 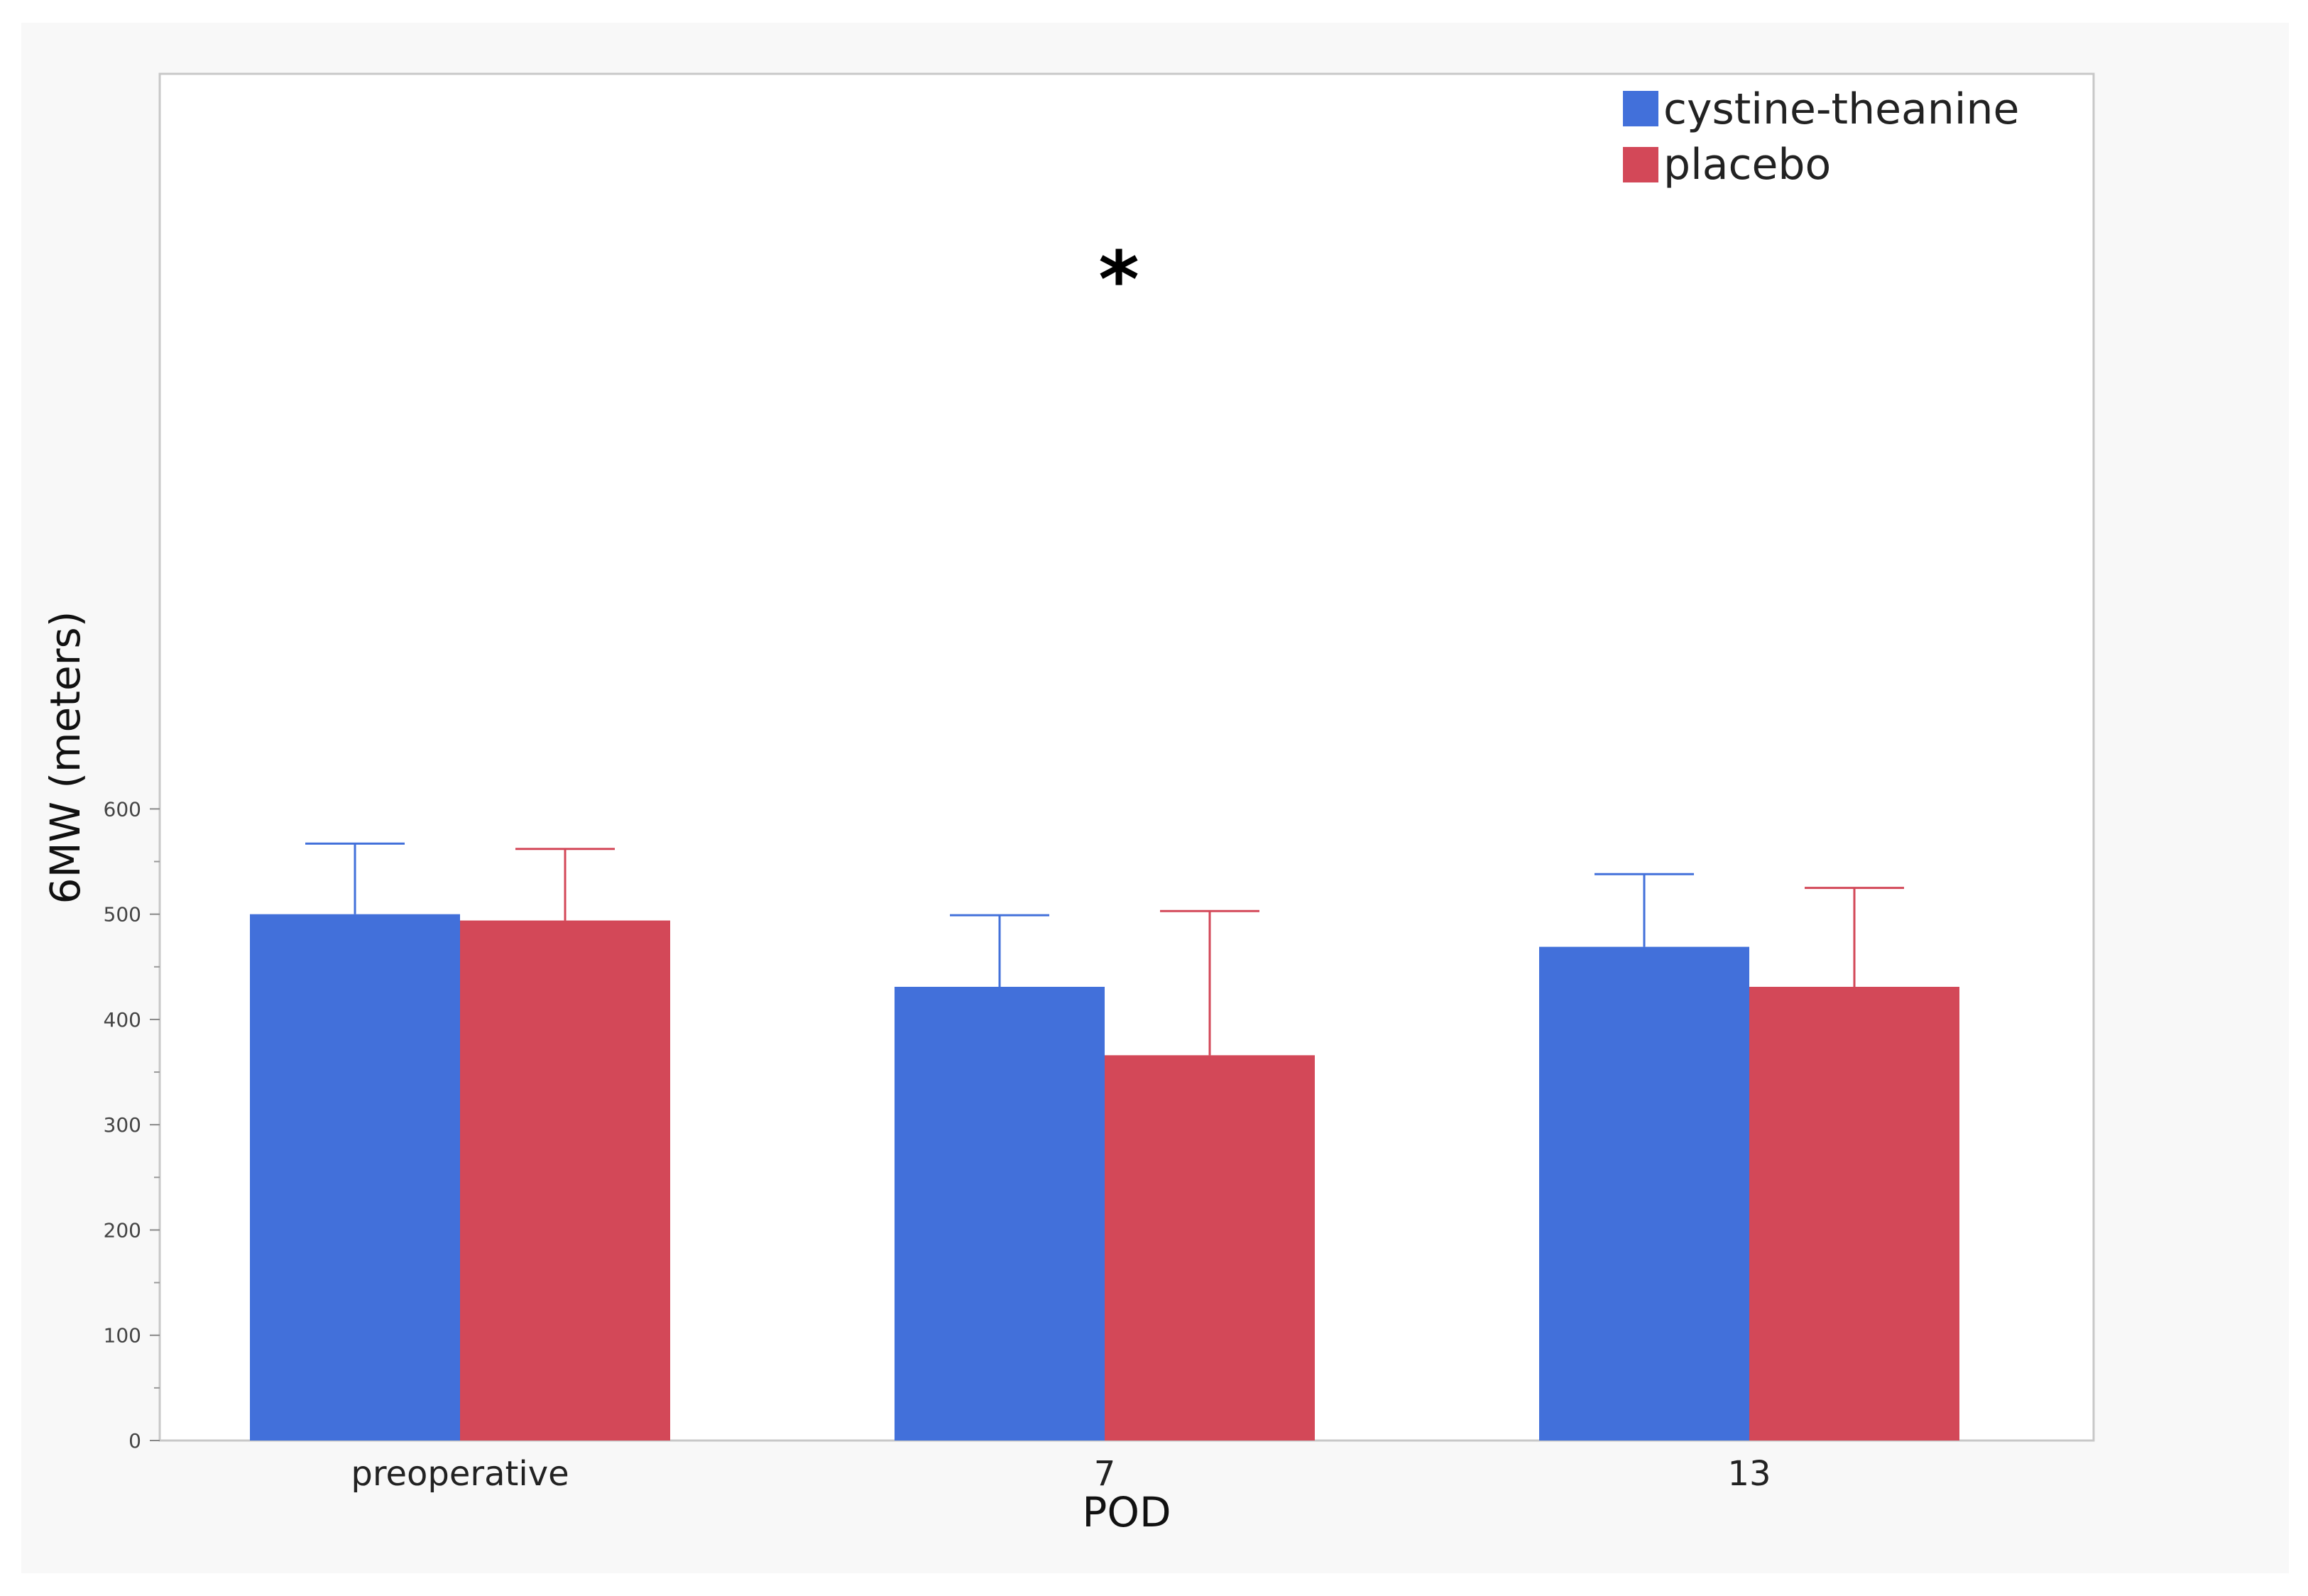 I want to click on y-axis-ticks: 0 100 200 300 400 500 600, so click(x=132, y=1125).